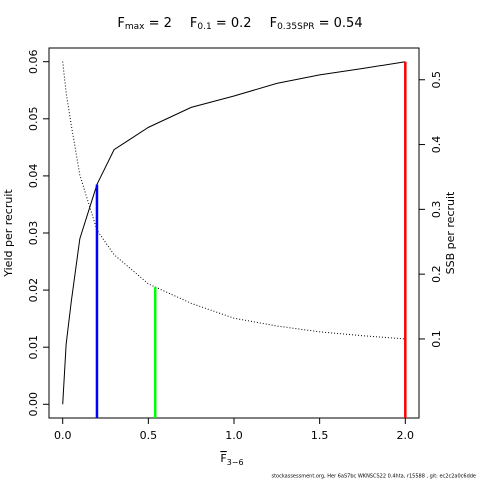  I want to click on y2-tick-label: 0.1, so click(436, 339).